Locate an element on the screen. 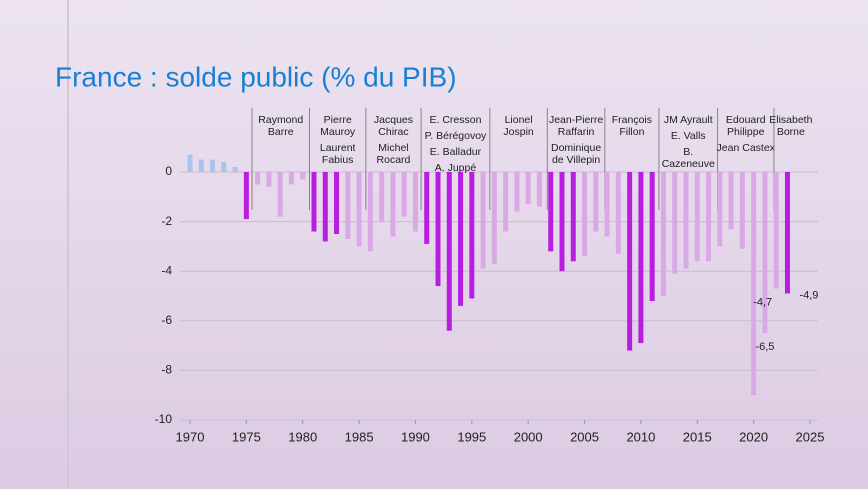 Image resolution: width=868 pixels, height=489 pixels. y-tick-label: -6 is located at coordinates (166, 320).